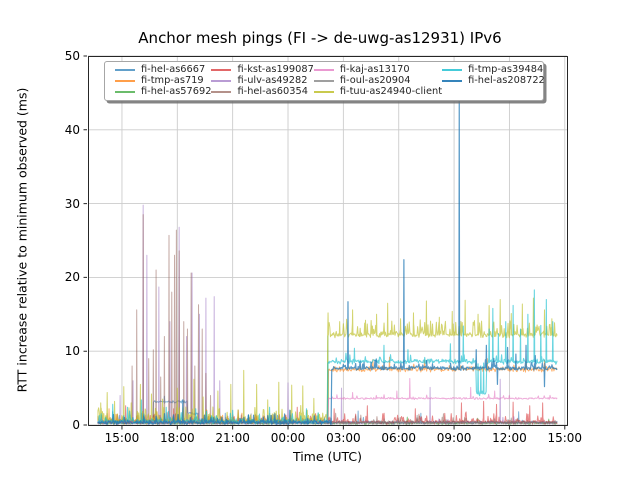  What do you see at coordinates (375, 81) in the screenshot?
I see `legend-label: fi-oul-as20904` at bounding box center [375, 81].